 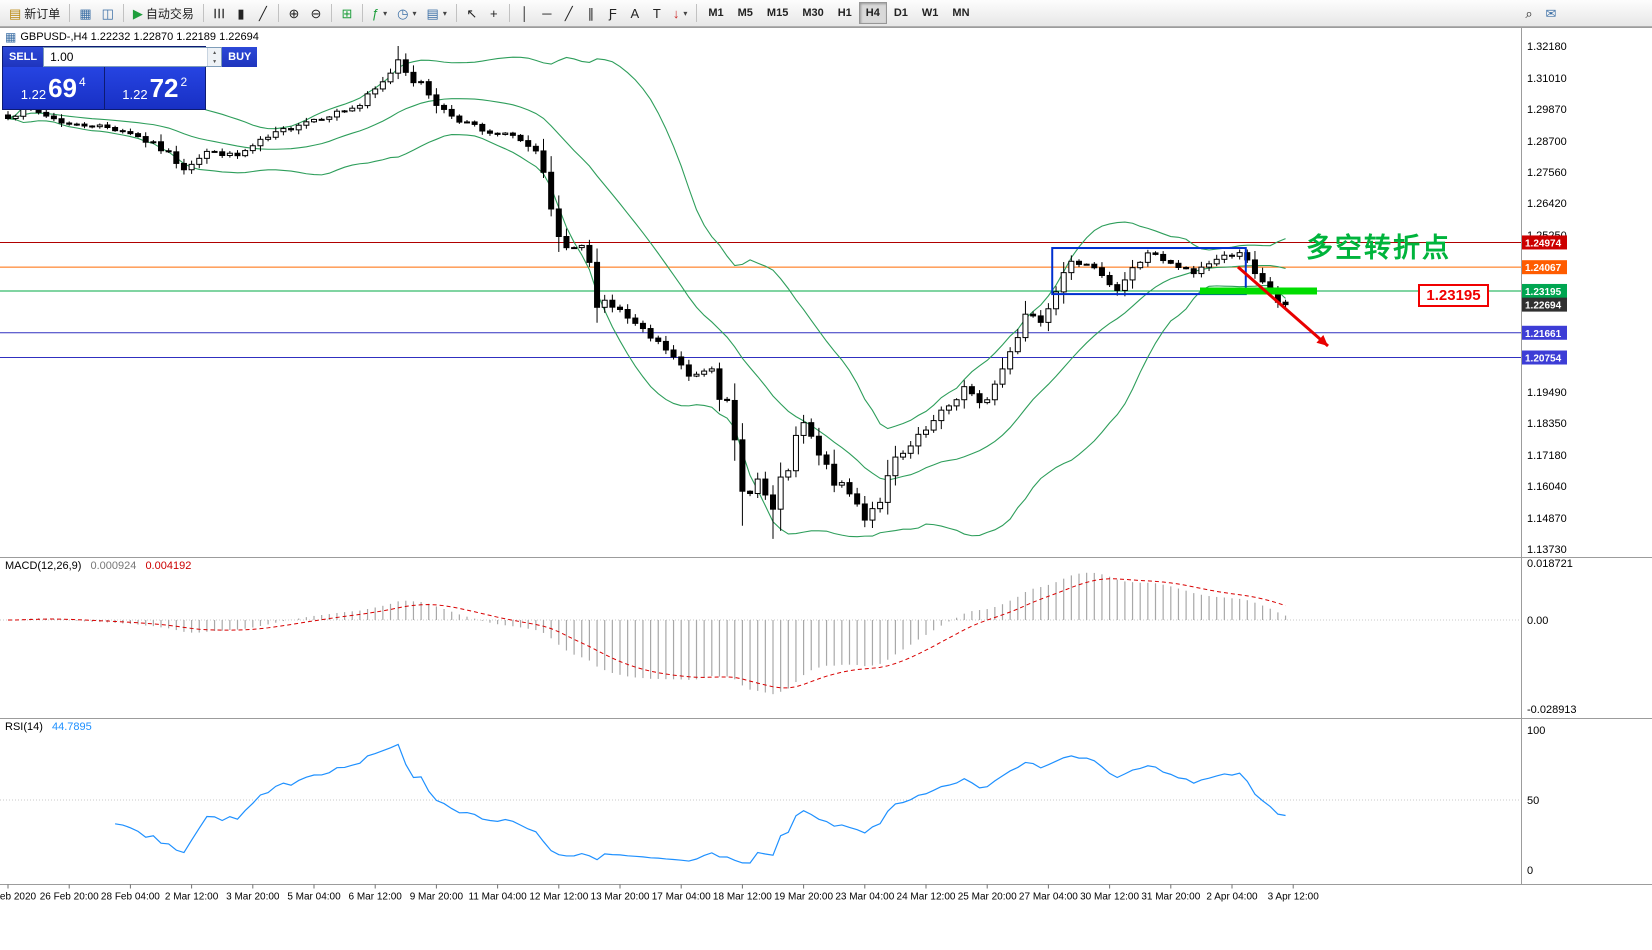 What do you see at coordinates (960, 13) in the screenshot?
I see `timeframe-mn: MN` at bounding box center [960, 13].